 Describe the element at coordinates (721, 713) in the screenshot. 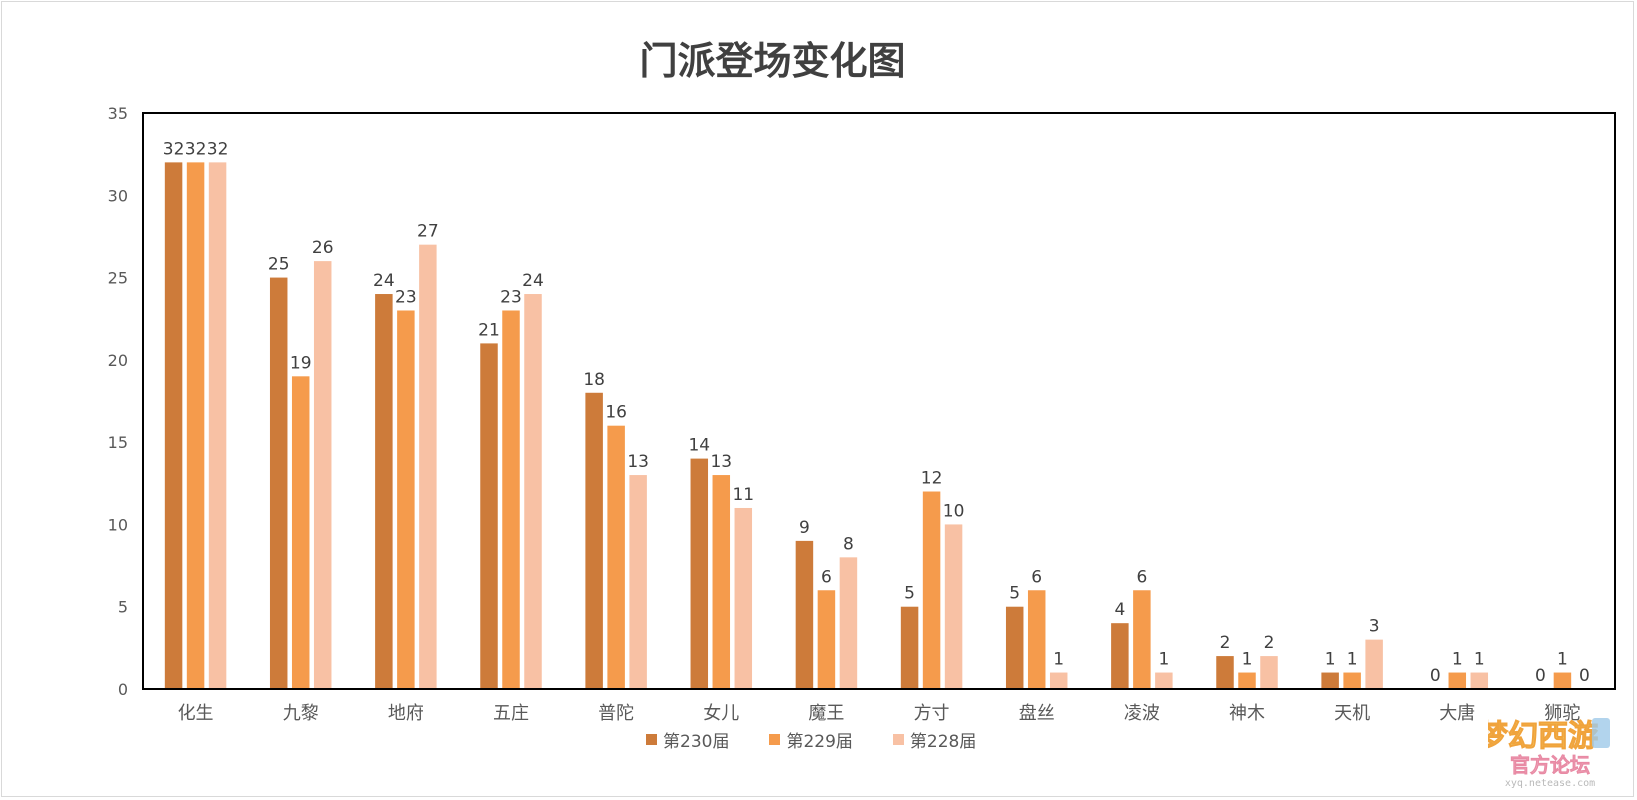

I see `x-tick-label: 女儿` at that location.